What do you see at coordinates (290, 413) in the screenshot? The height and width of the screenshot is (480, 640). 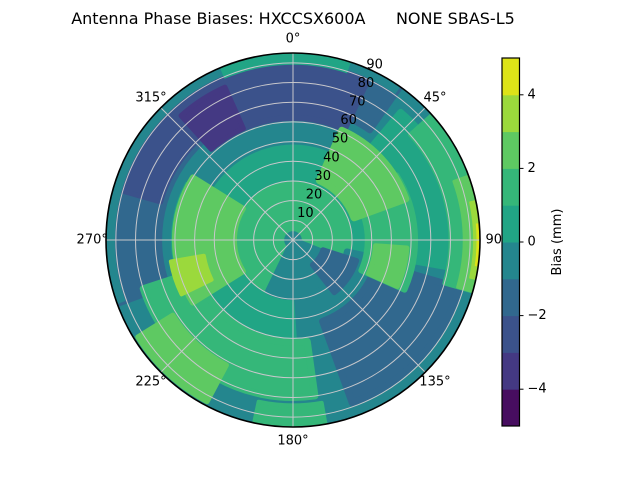 I see `contour-south-rim-green` at bounding box center [290, 413].